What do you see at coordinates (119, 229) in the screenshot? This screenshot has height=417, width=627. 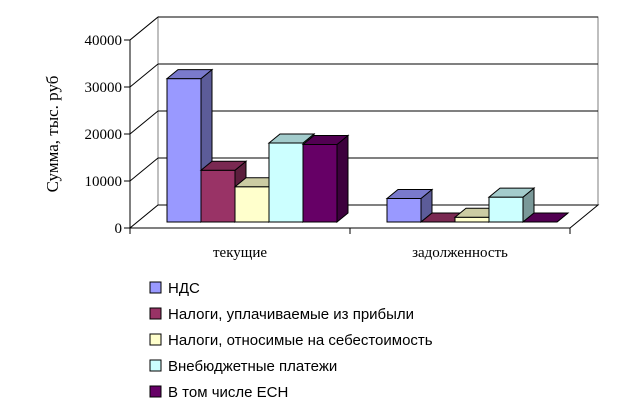 I see `y-tick-label: 0` at bounding box center [119, 229].